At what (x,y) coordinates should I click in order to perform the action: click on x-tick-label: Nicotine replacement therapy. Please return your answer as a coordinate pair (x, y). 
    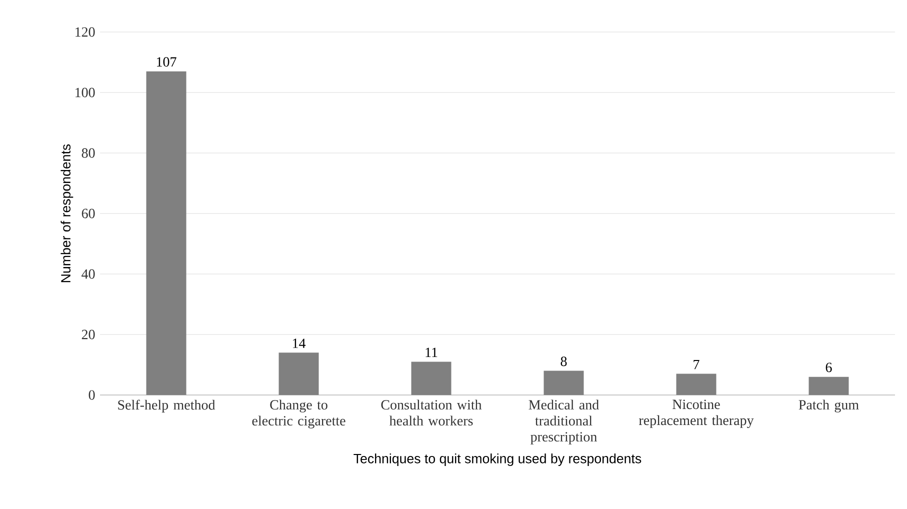
    Looking at the image, I should click on (696, 414).